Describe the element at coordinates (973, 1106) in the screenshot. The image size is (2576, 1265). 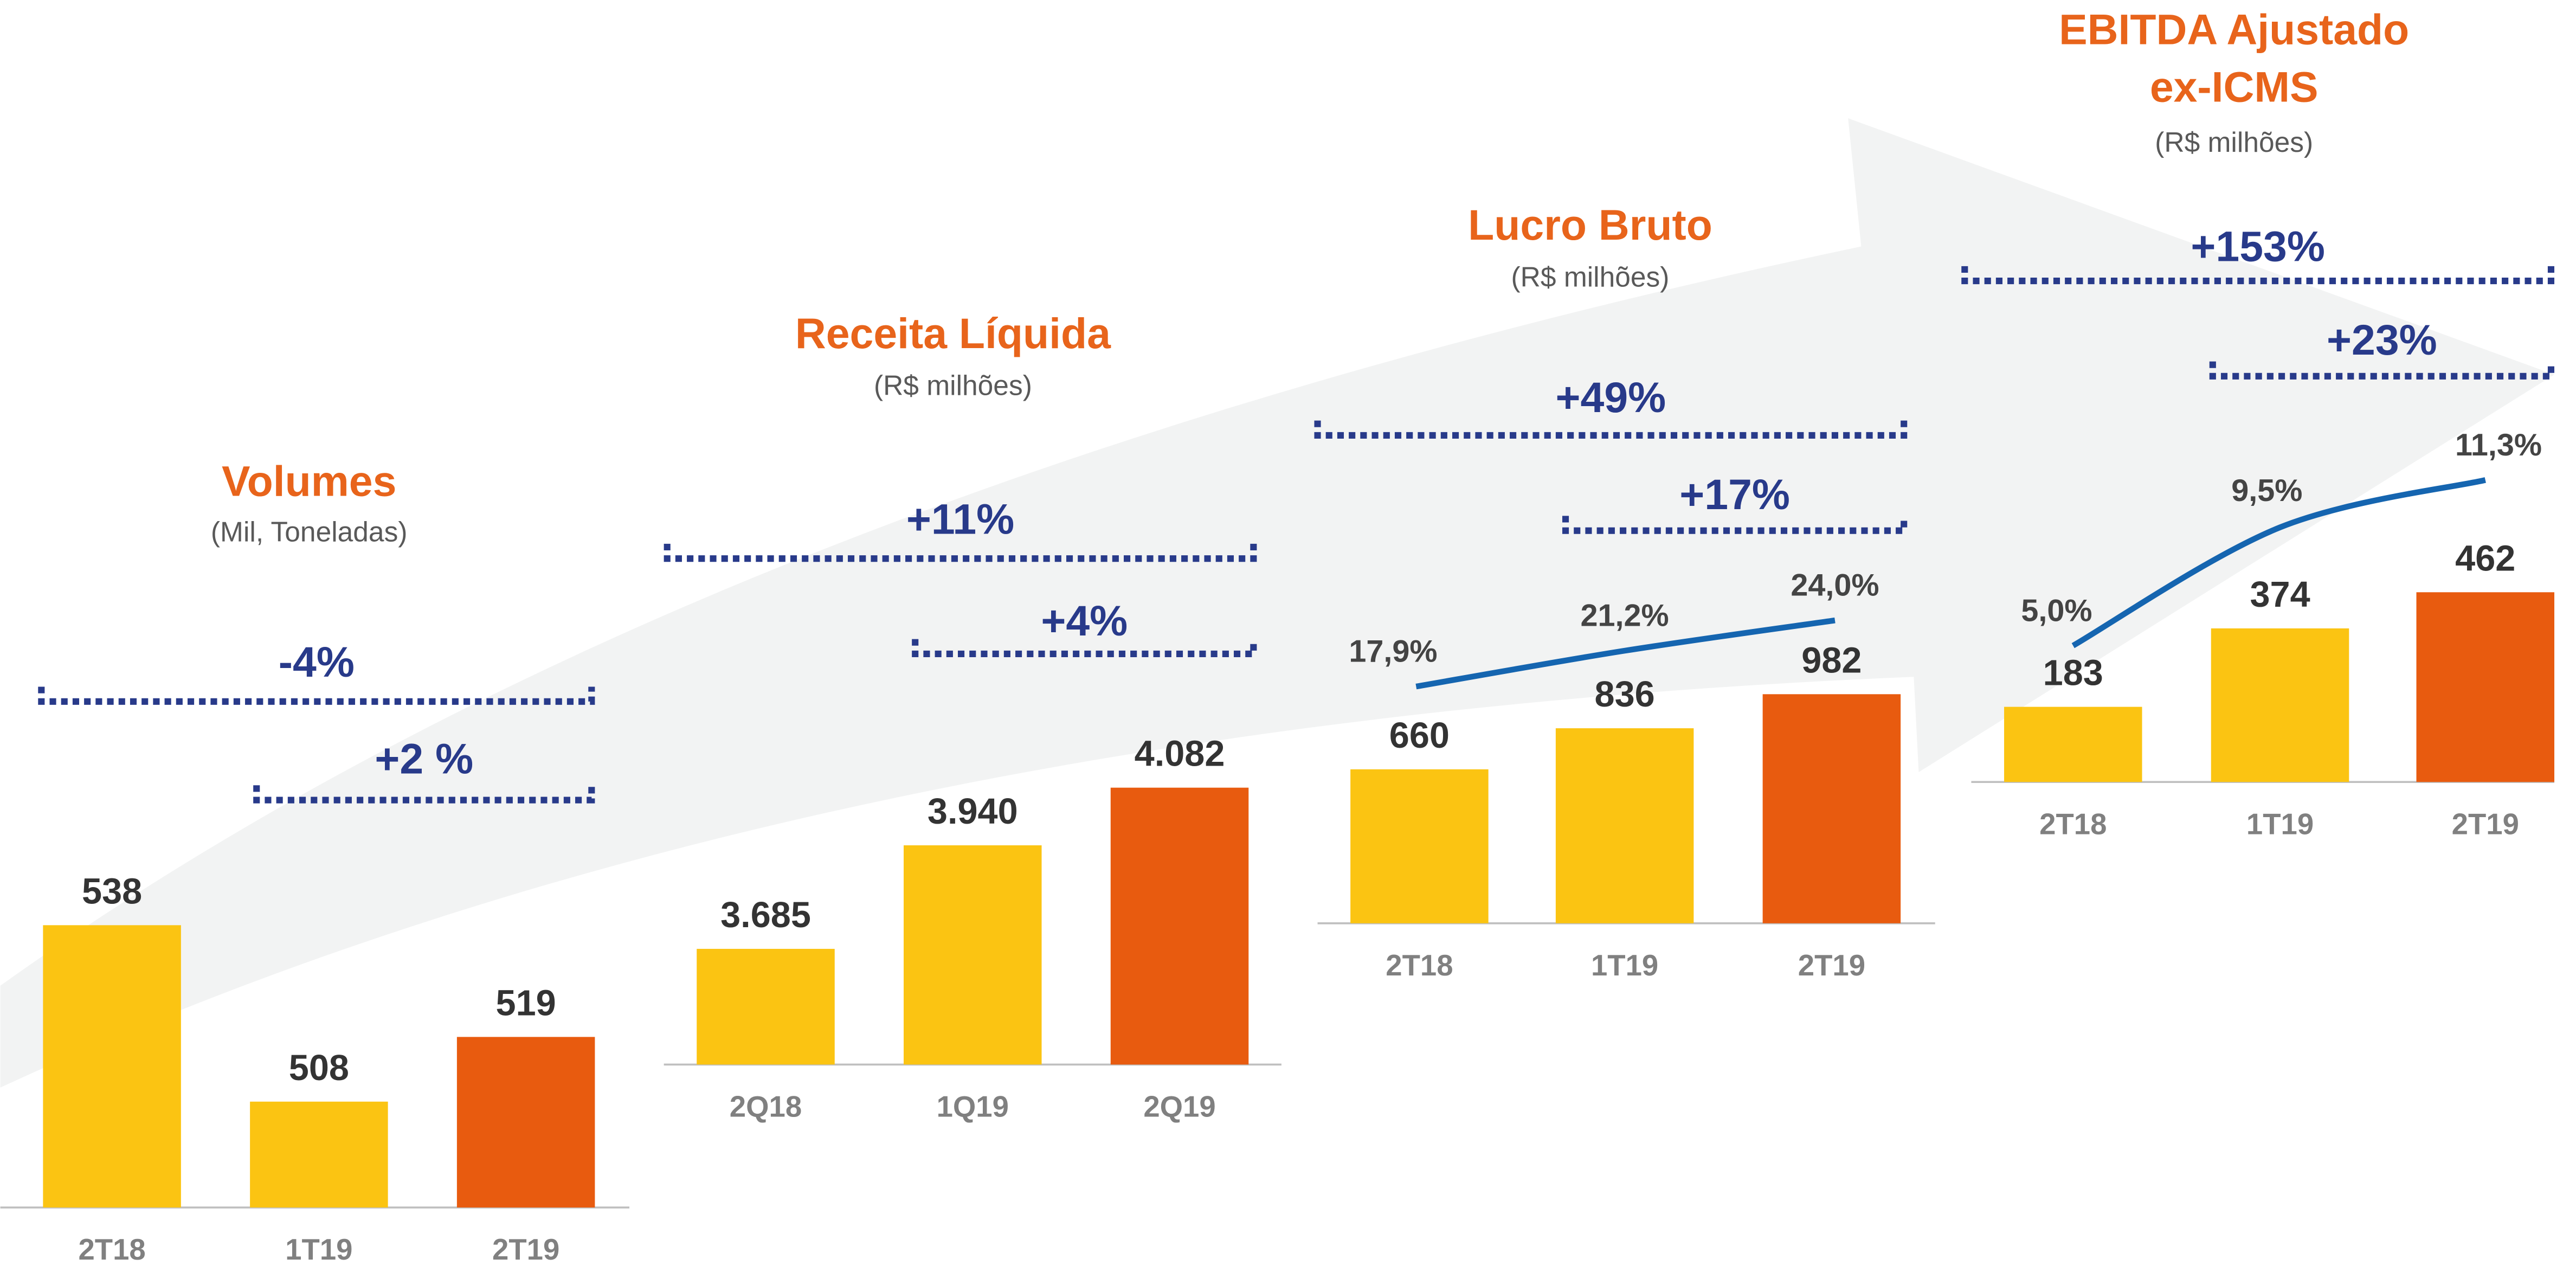
I see `x-tick-label: 1Q19` at that location.